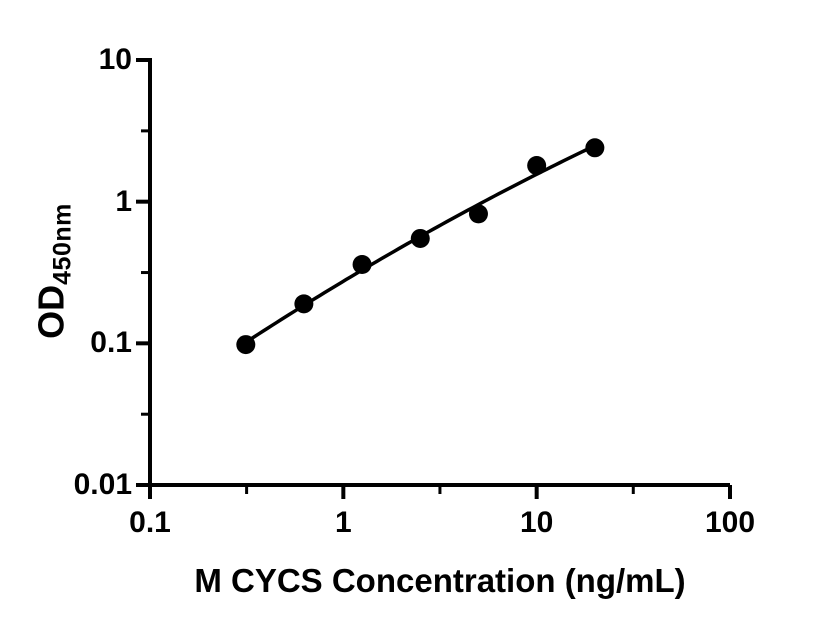 This screenshot has height=640, width=816. I want to click on y-tick-label: 0.01, so click(102, 484).